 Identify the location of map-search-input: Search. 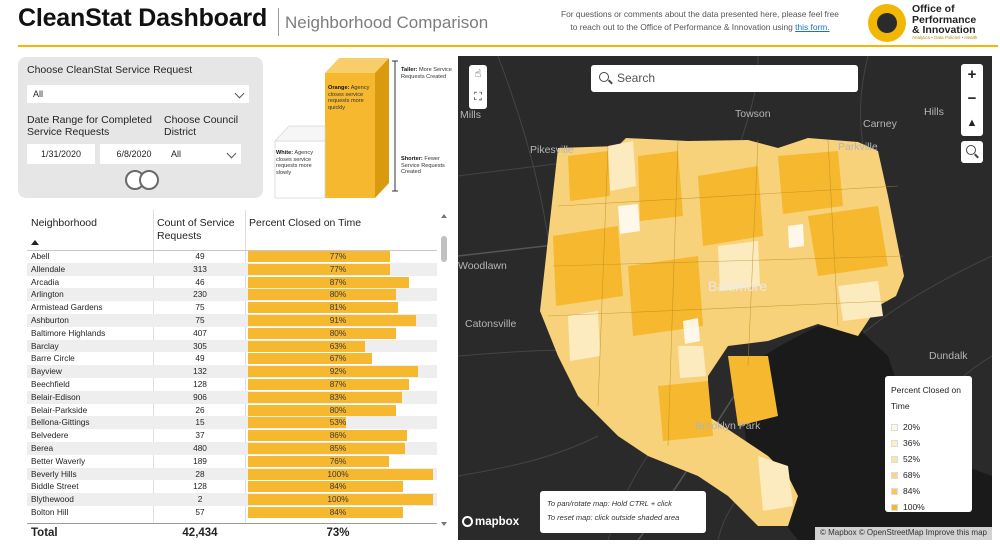
(724, 78).